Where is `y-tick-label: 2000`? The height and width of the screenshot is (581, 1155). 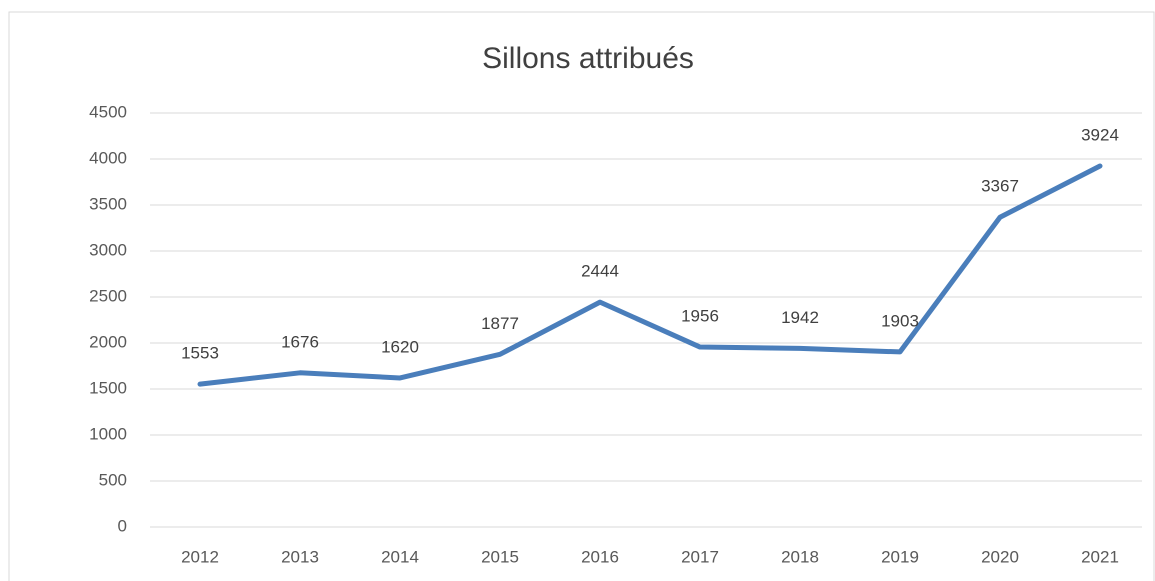
y-tick-label: 2000 is located at coordinates (108, 341).